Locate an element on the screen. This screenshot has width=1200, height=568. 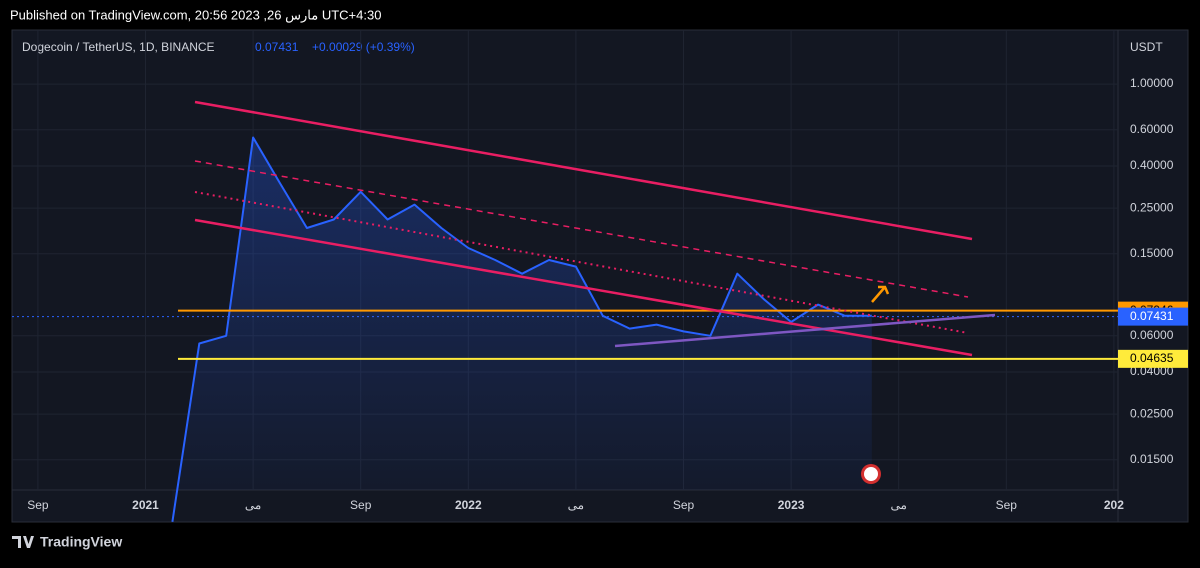
x-tick-label: 2022 is located at coordinates (468, 505).